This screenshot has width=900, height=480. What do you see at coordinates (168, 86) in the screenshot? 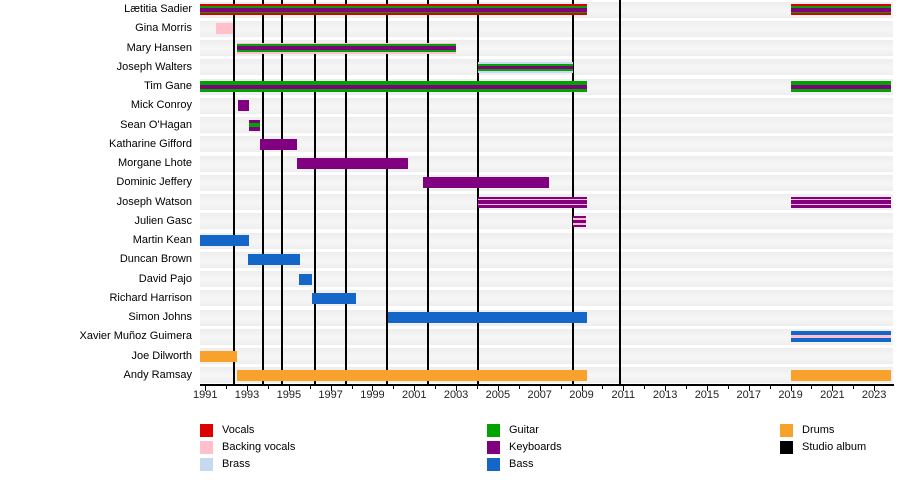
I see `member-label: Tim Gane` at bounding box center [168, 86].